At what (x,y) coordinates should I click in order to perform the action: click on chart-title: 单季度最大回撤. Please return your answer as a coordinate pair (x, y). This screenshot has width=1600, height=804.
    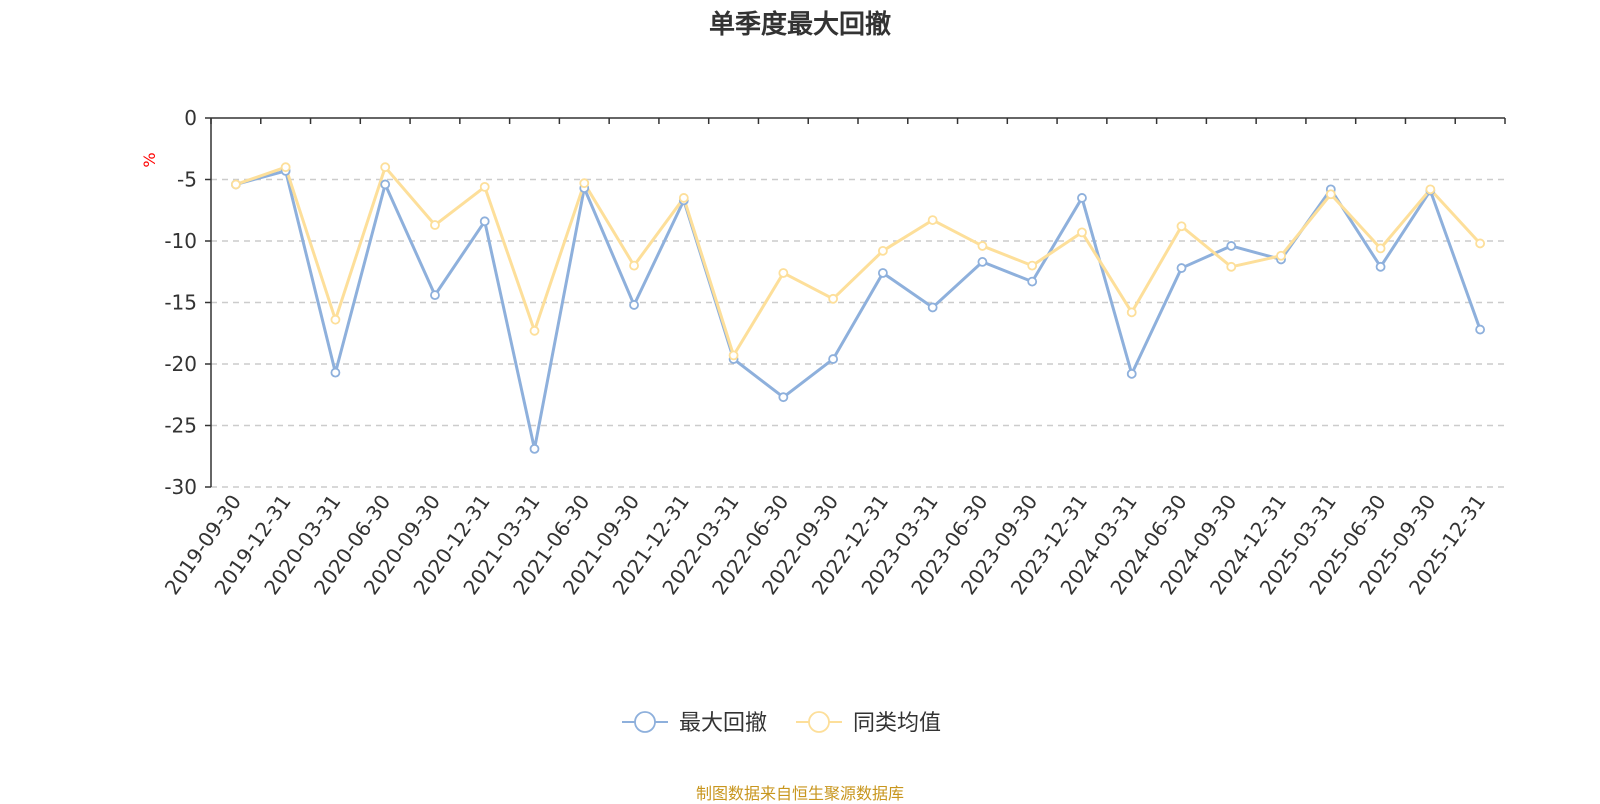
    Looking at the image, I should click on (799, 25).